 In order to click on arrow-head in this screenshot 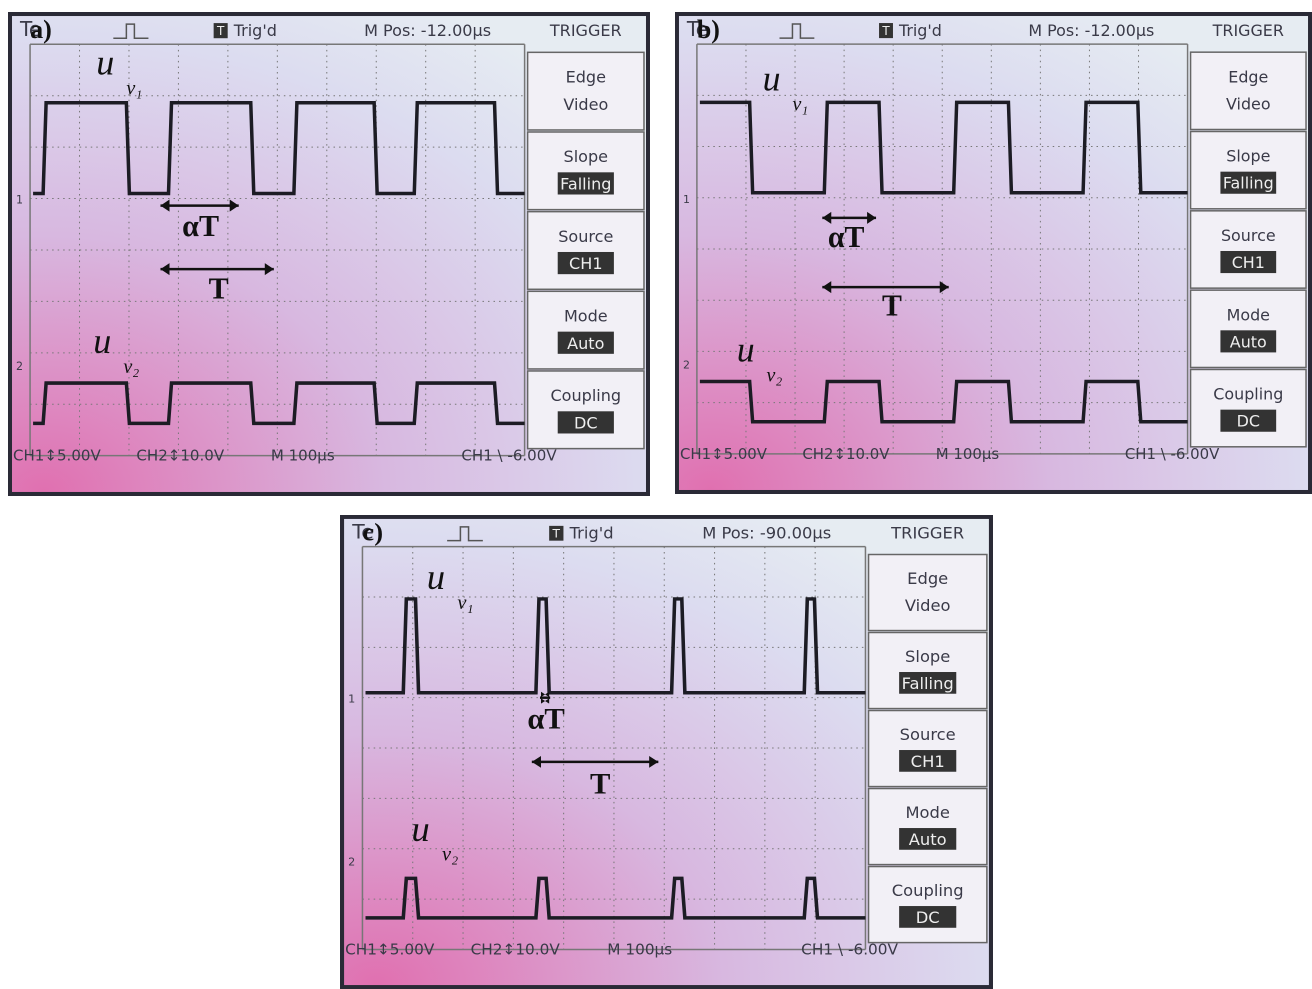, I will do `click(199, 205)`.